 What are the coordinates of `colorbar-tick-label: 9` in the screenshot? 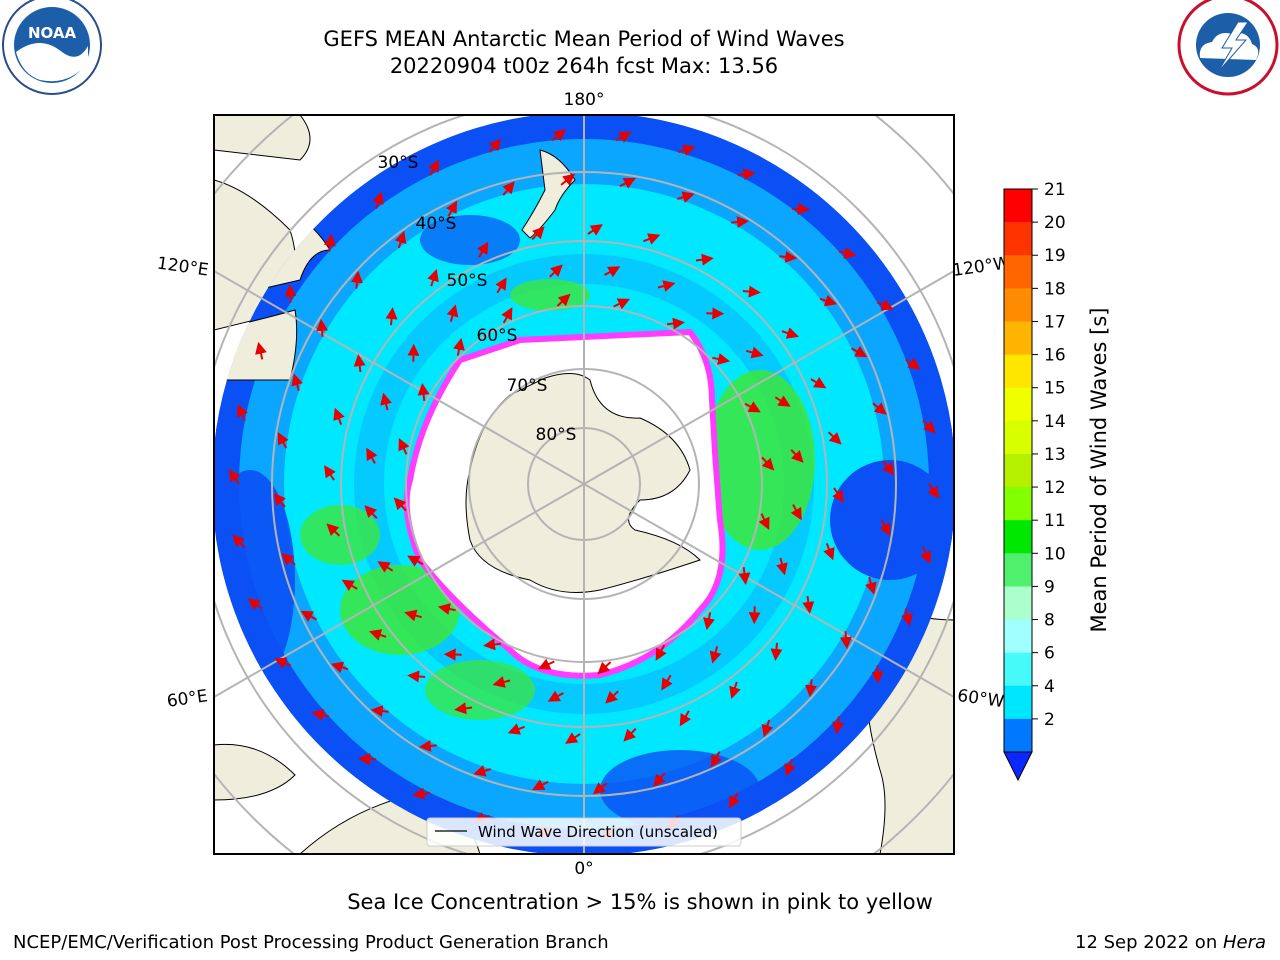 It's located at (1049, 587).